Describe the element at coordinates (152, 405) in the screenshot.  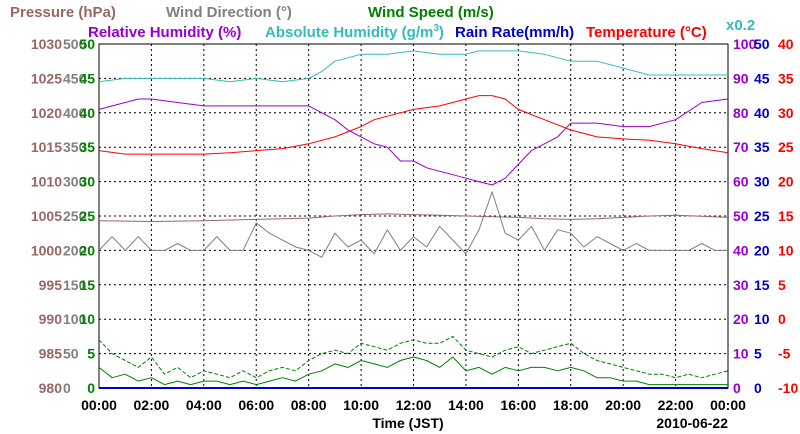
I see `x-tick-label: 02:00` at that location.